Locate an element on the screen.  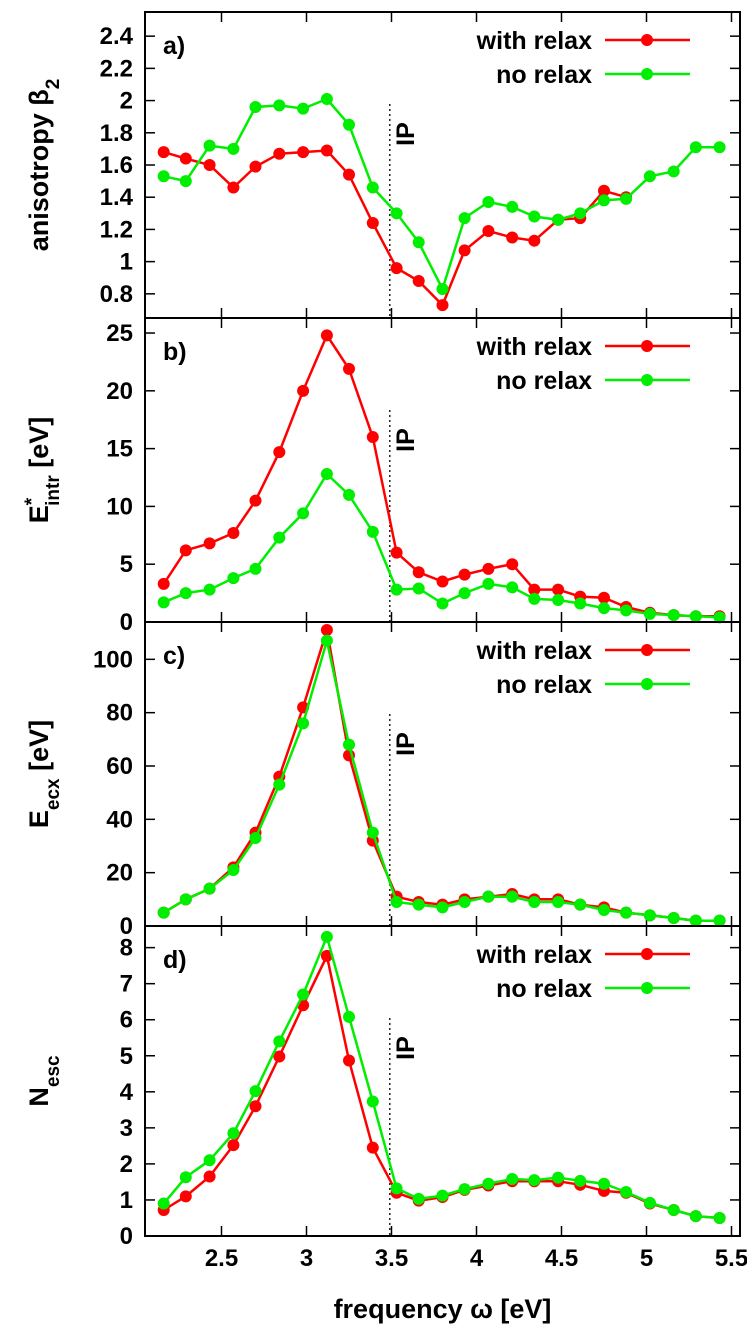
y-tick-label: 25 is located at coordinates (119, 333).